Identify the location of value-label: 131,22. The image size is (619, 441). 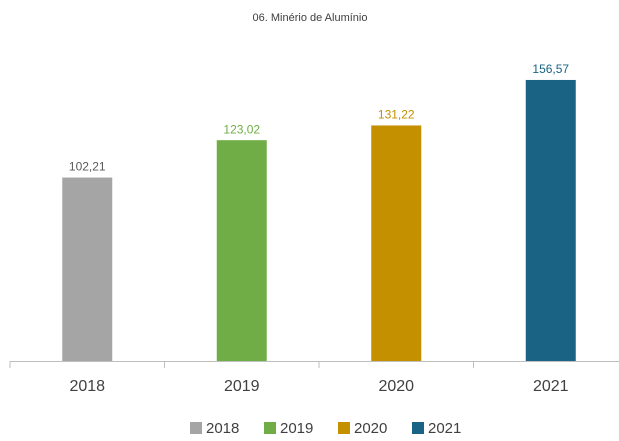
(396, 115).